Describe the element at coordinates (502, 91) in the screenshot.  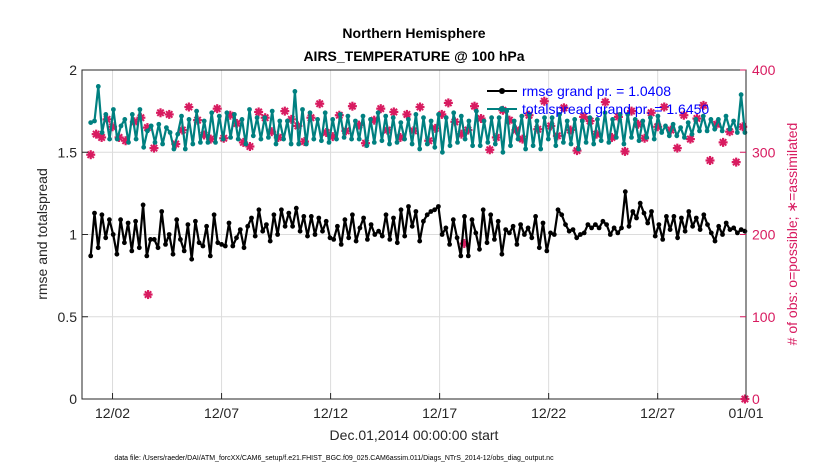
I see `legend-rmse-marker` at that location.